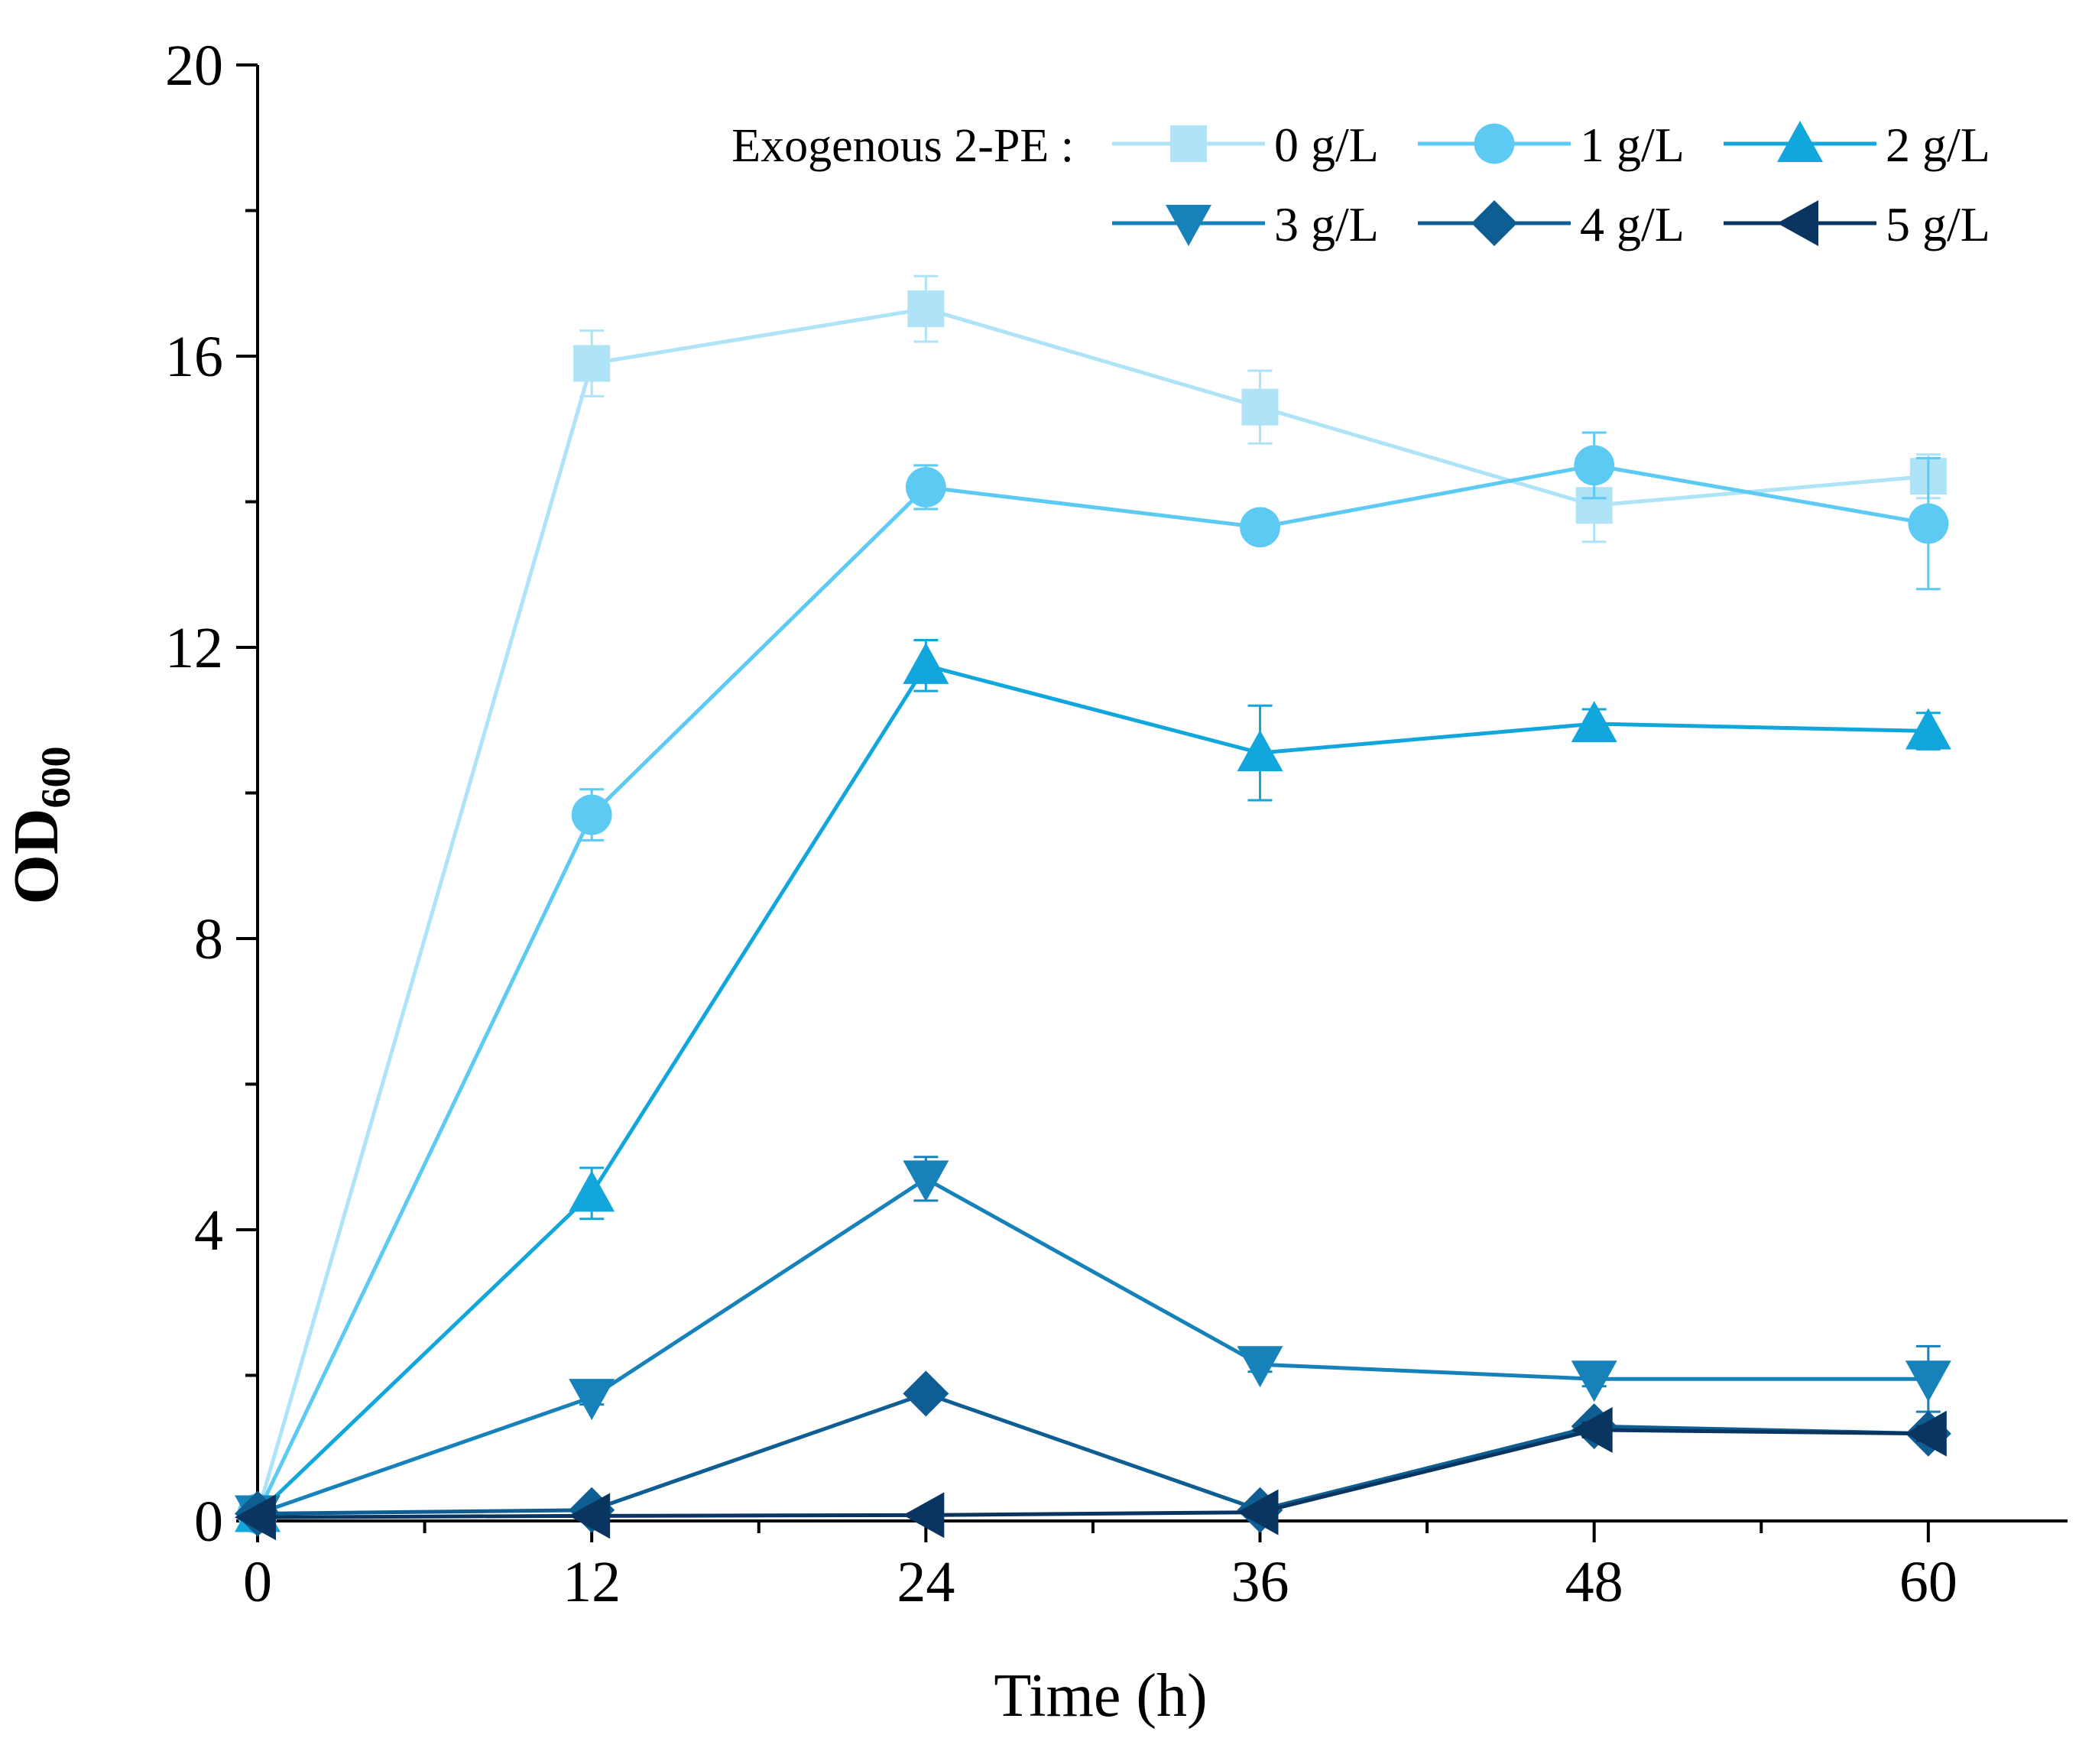 The height and width of the screenshot is (1764, 2092). What do you see at coordinates (1245, 145) in the screenshot?
I see `legend-item: 0 g/L` at bounding box center [1245, 145].